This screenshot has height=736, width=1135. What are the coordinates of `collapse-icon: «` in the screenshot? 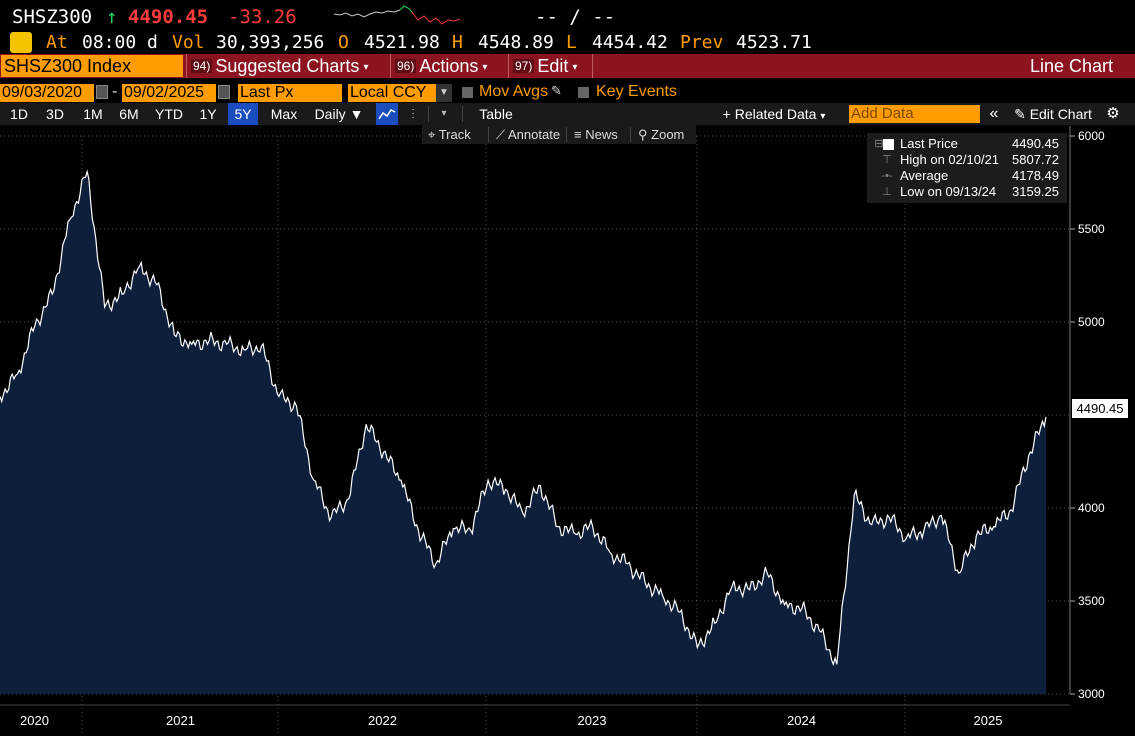 It's located at (994, 113).